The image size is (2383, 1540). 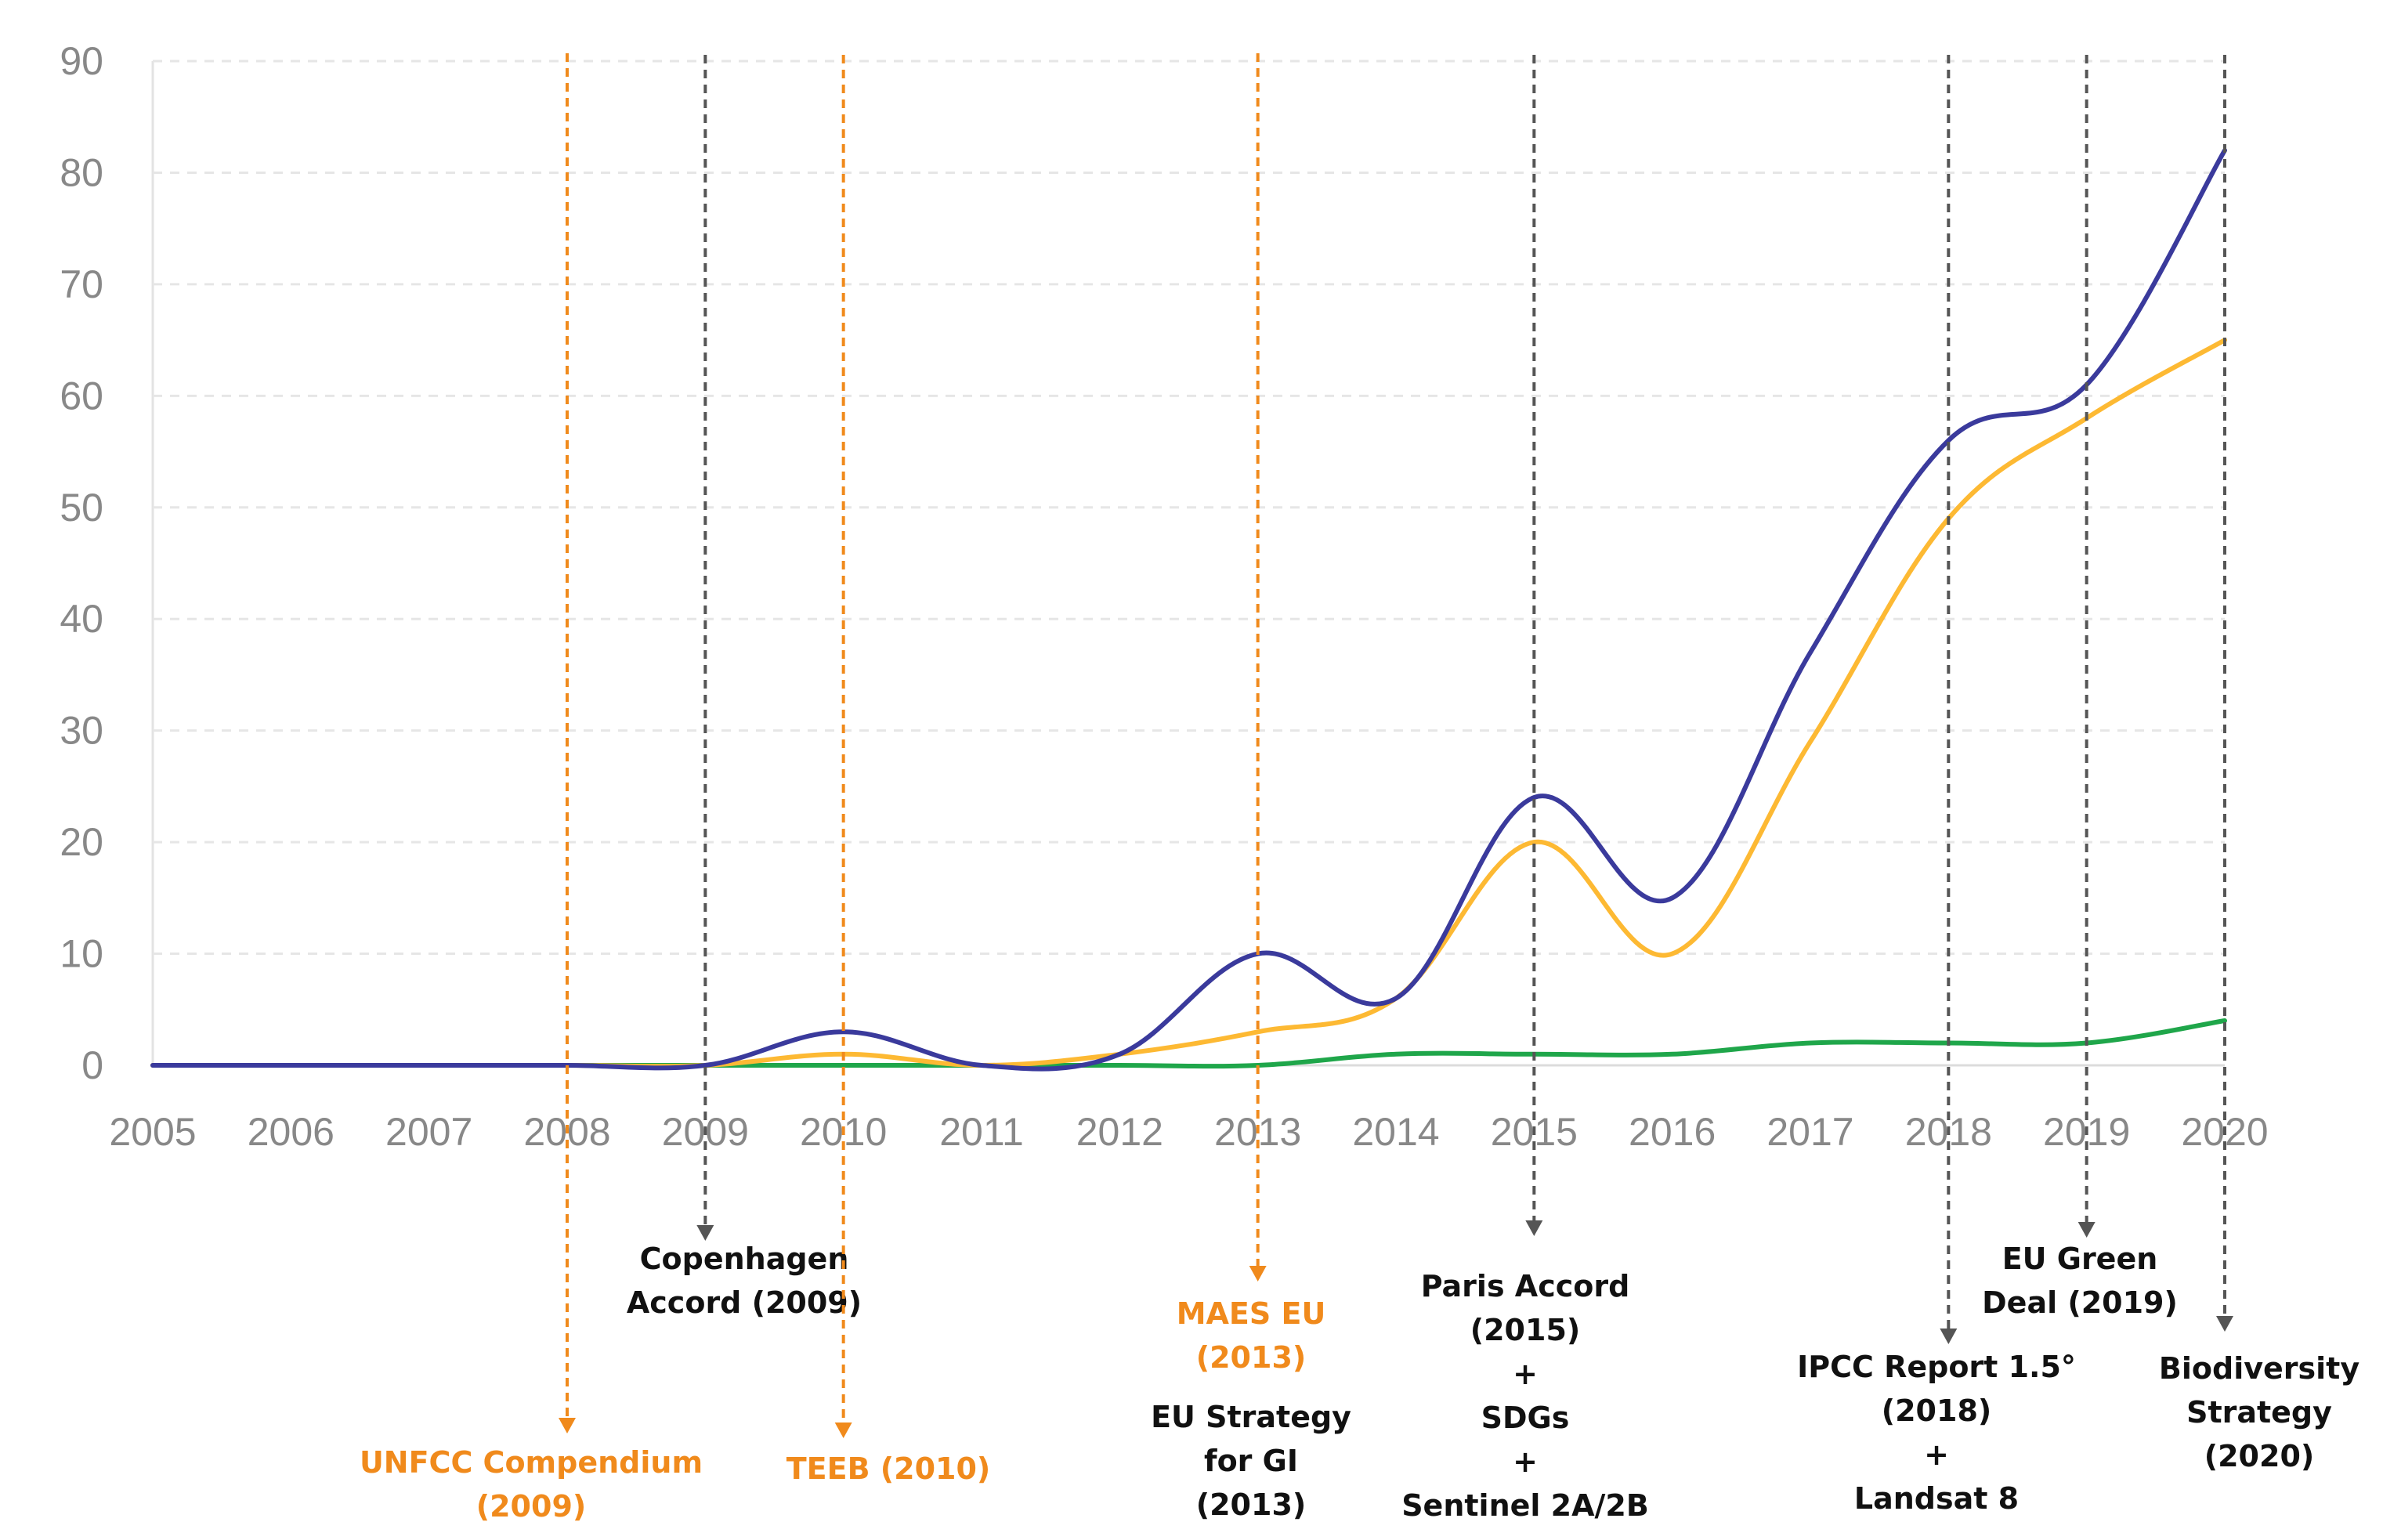 What do you see at coordinates (744, 1259) in the screenshot?
I see `event-label-copenhagen: Copenhagen` at bounding box center [744, 1259].